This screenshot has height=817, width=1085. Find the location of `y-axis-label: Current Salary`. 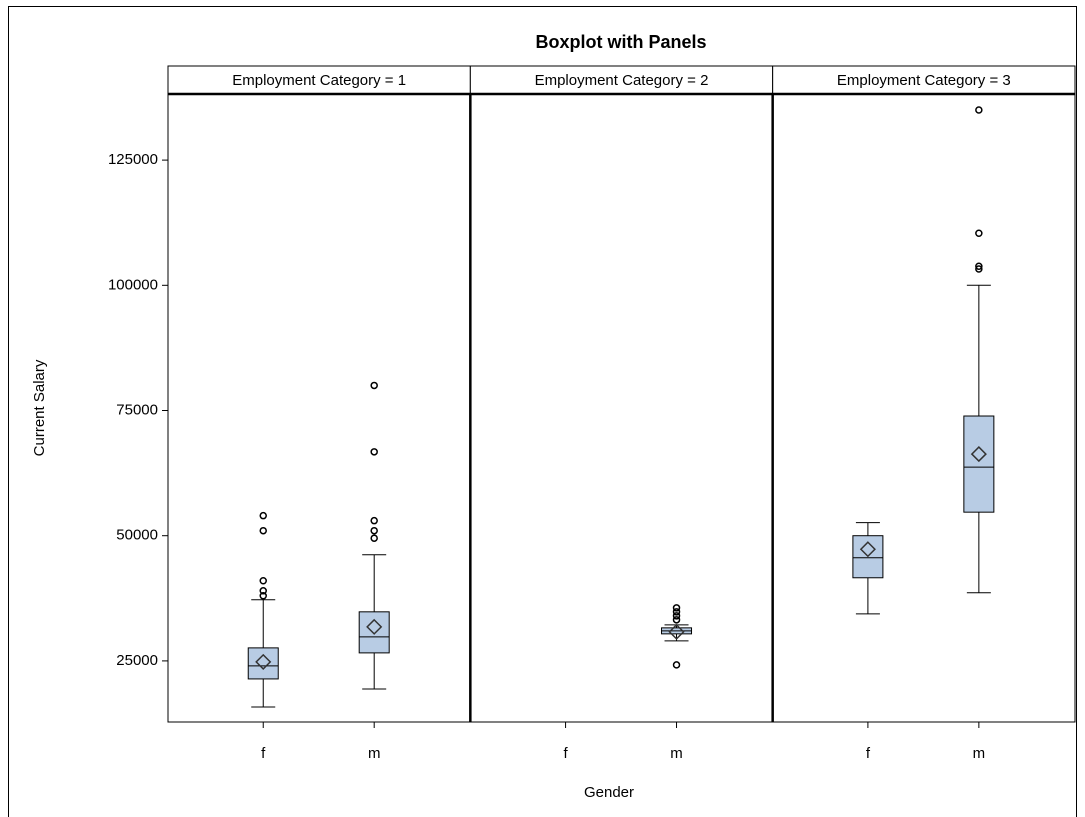

y-axis-label: Current Salary is located at coordinates (39, 407).